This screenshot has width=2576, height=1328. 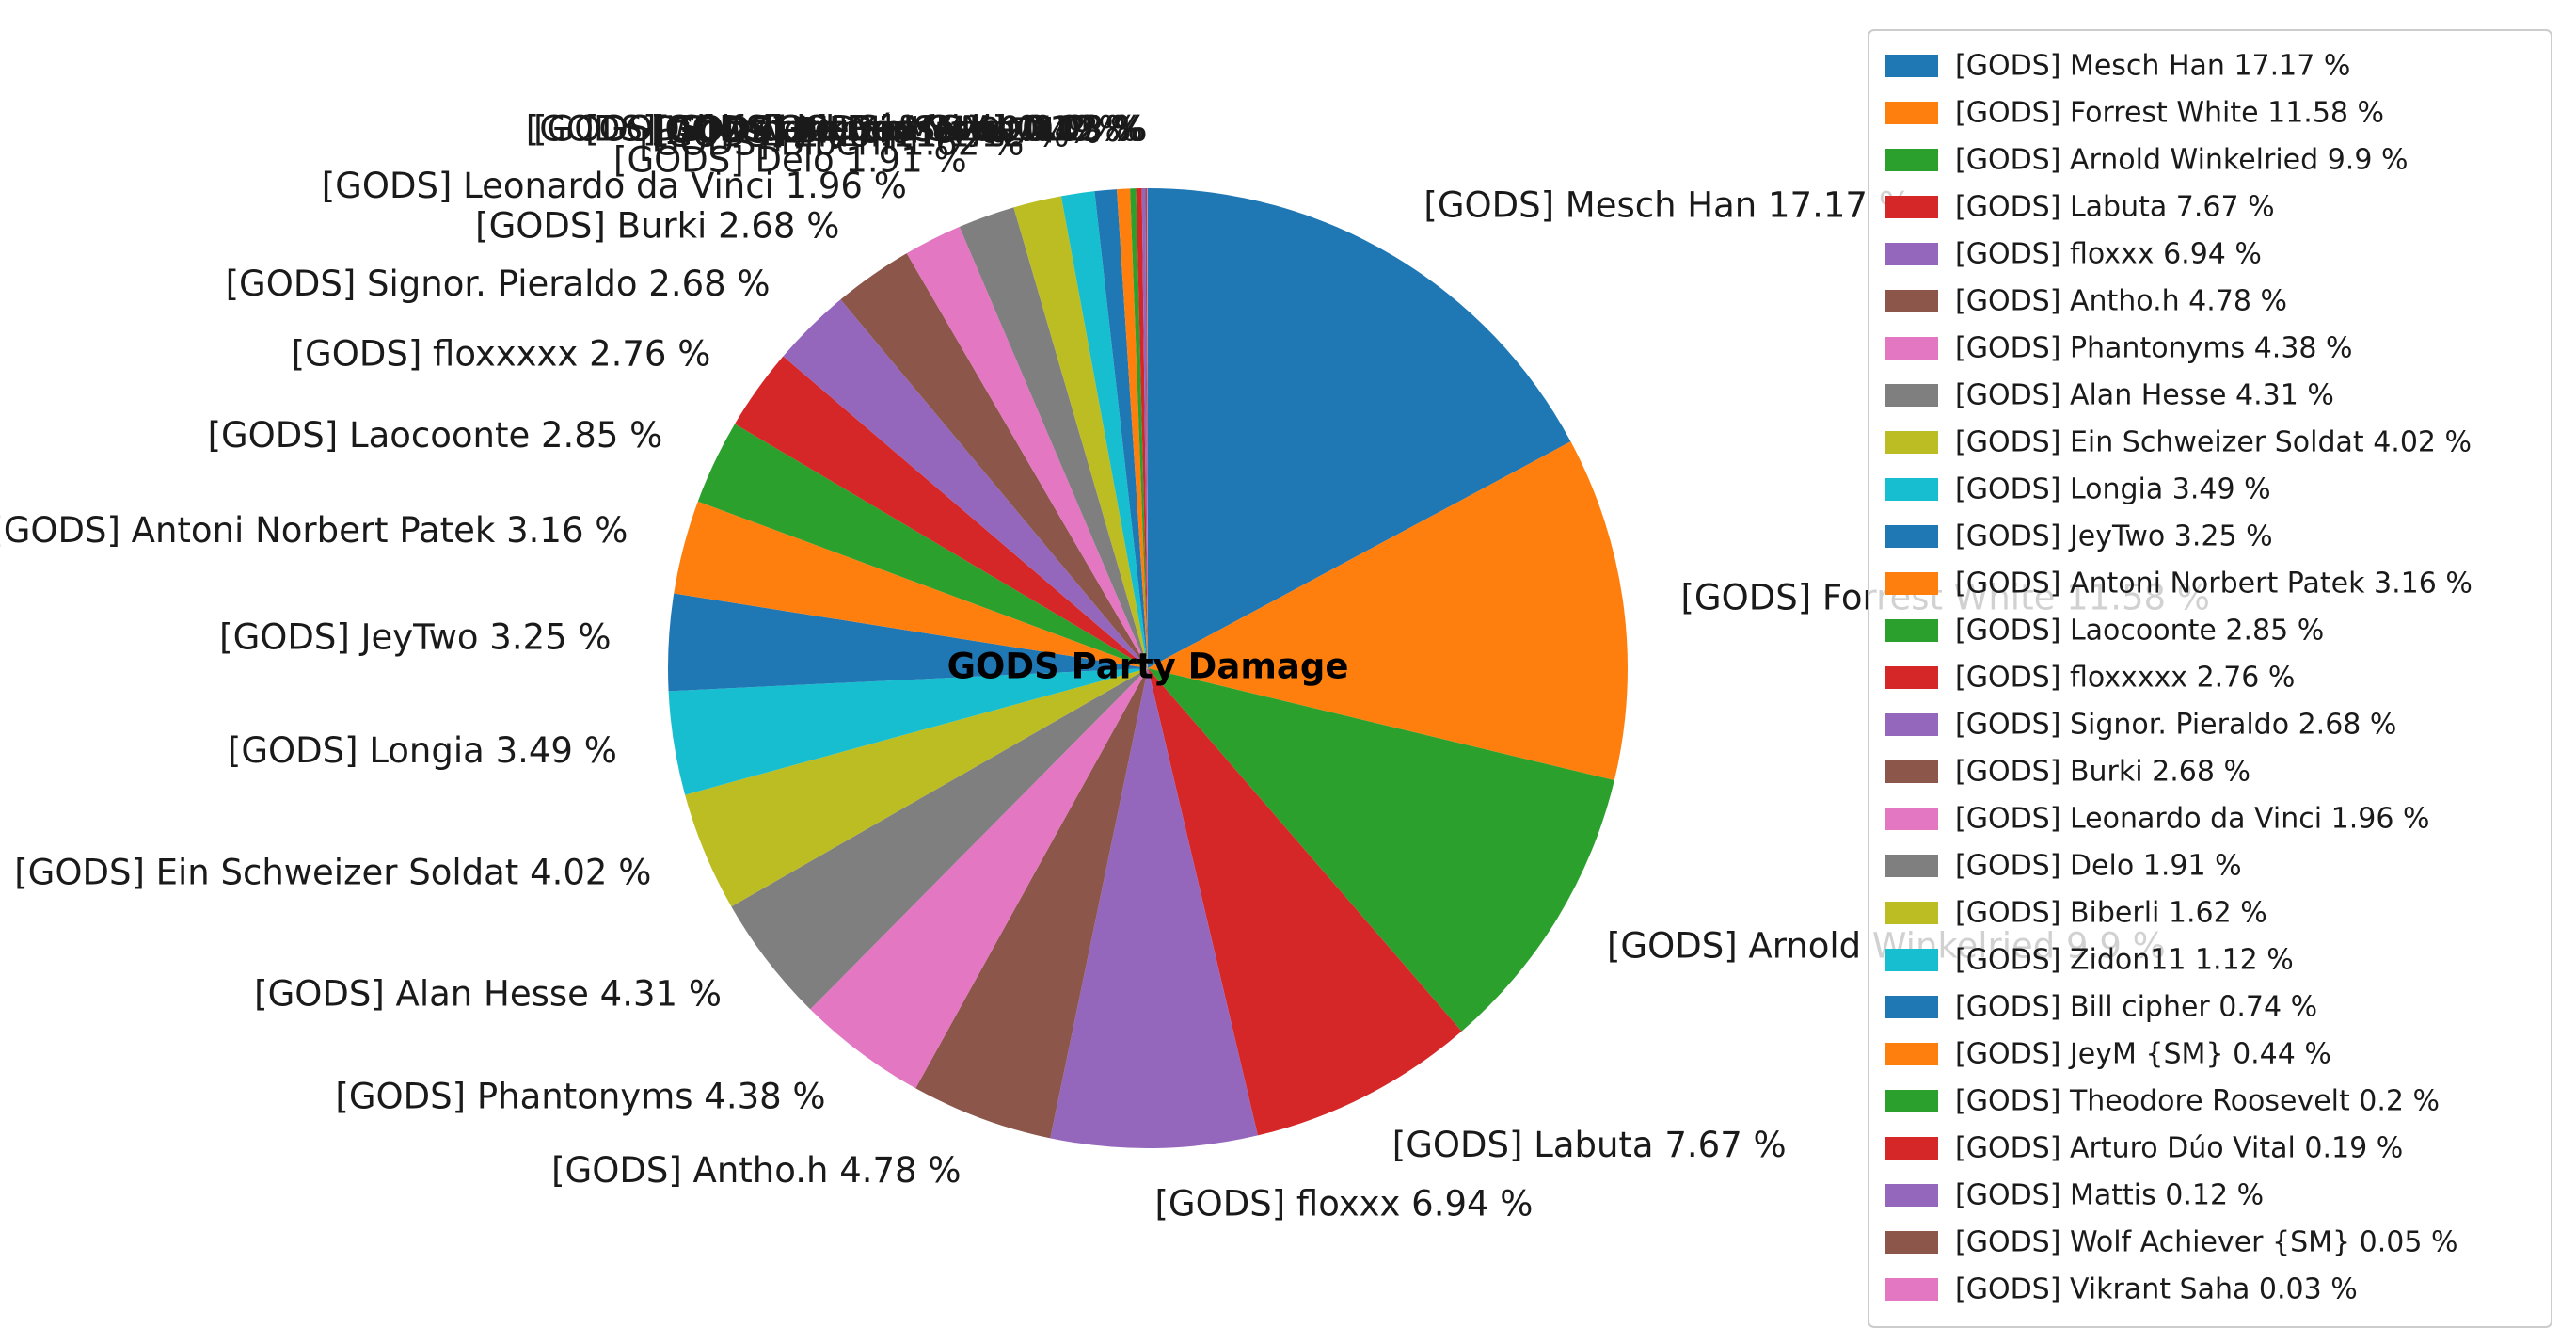 I want to click on slice-label-12: [GODS] Antoni Norbert Patek 3.16 %, so click(x=314, y=530).